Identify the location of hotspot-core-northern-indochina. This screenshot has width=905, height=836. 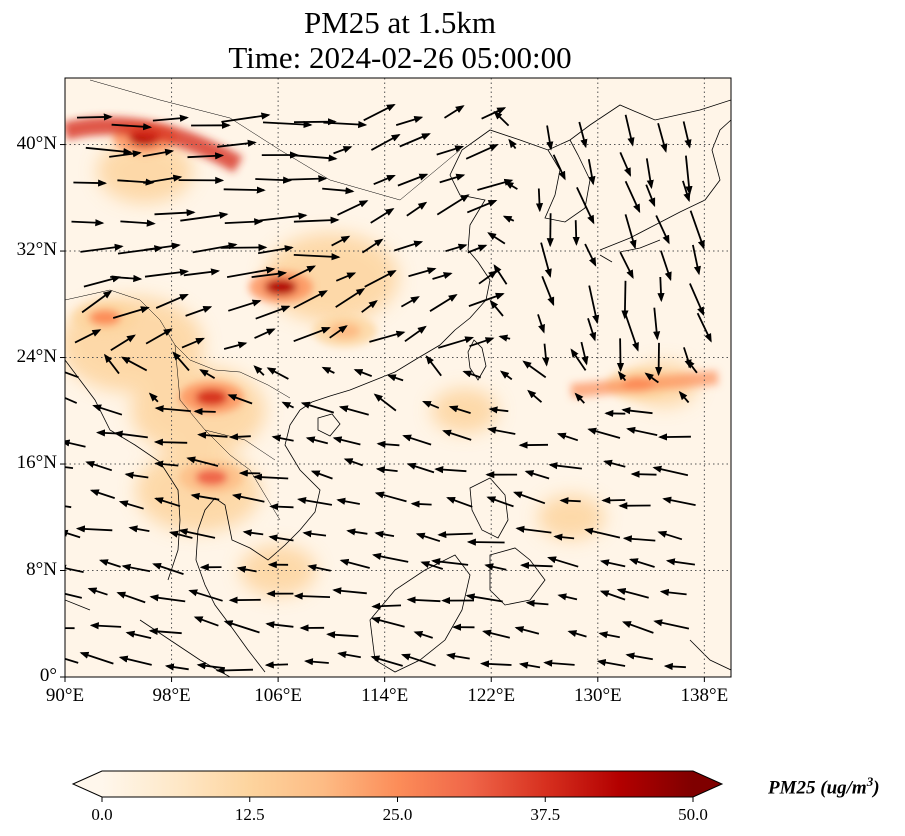
(211, 397).